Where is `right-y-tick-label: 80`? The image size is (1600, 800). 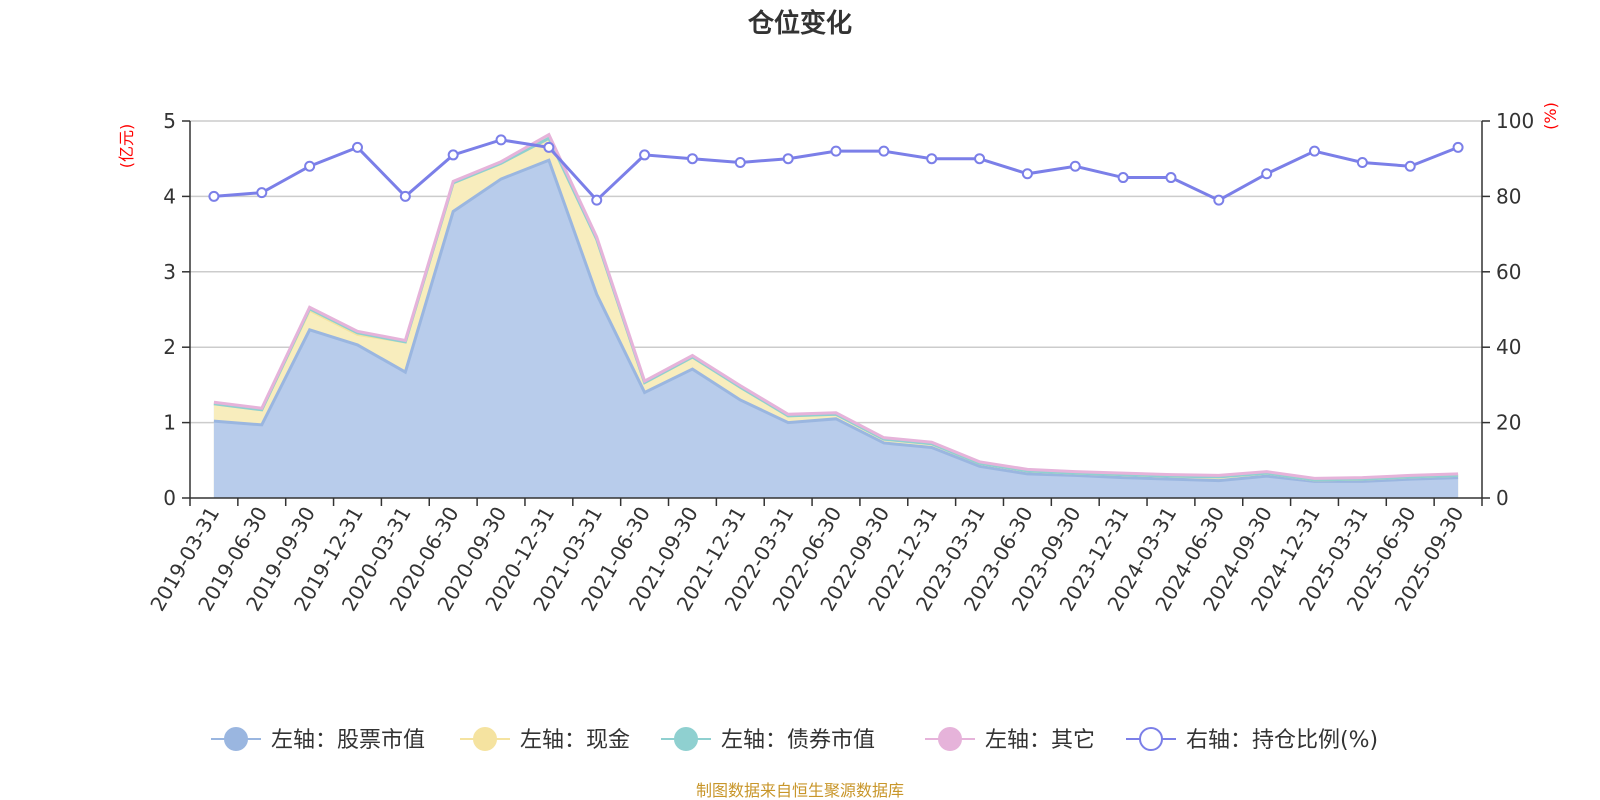
right-y-tick-label: 80 is located at coordinates (1508, 196).